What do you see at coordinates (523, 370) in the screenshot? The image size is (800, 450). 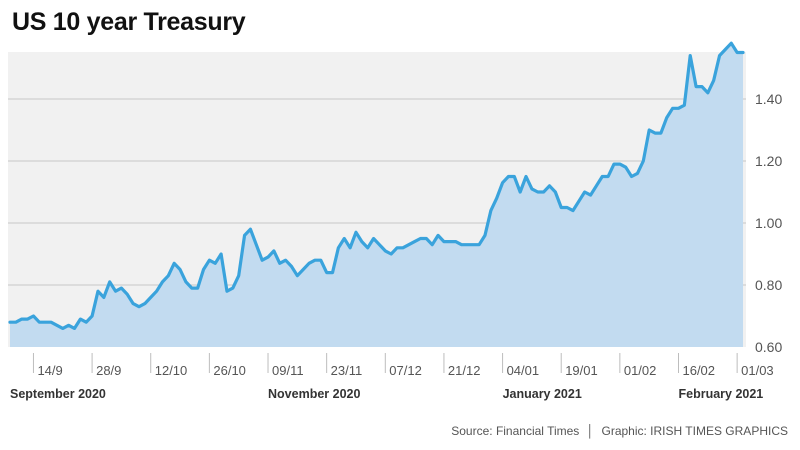 I see `x-tick-label: 04/01` at bounding box center [523, 370].